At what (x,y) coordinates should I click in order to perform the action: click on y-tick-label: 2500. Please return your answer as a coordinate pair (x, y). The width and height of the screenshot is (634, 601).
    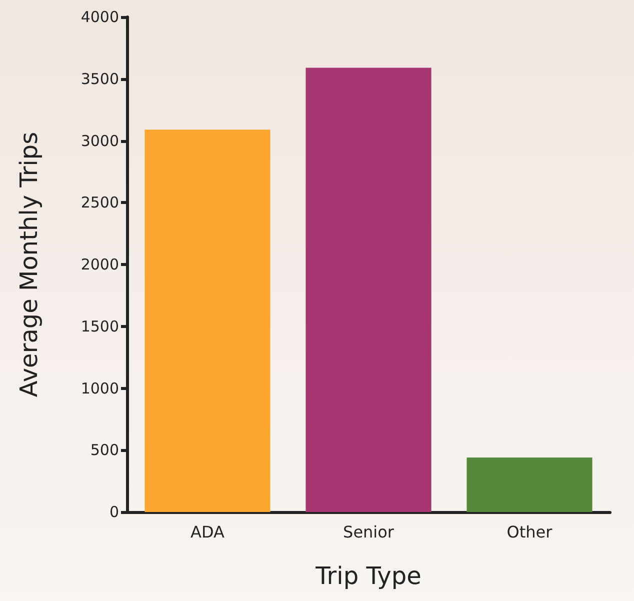
    Looking at the image, I should click on (99, 203).